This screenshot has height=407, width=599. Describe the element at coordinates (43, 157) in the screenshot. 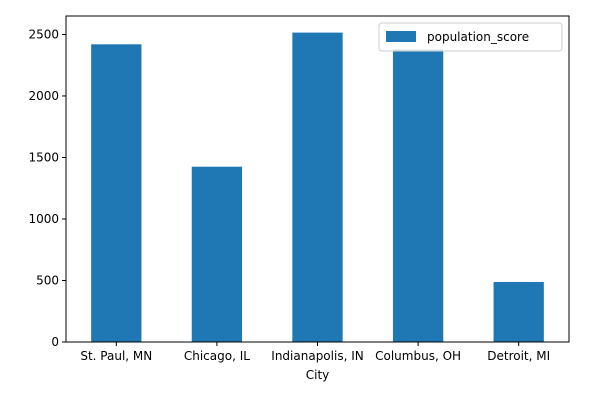

I see `y-tick-label: 1500` at that location.